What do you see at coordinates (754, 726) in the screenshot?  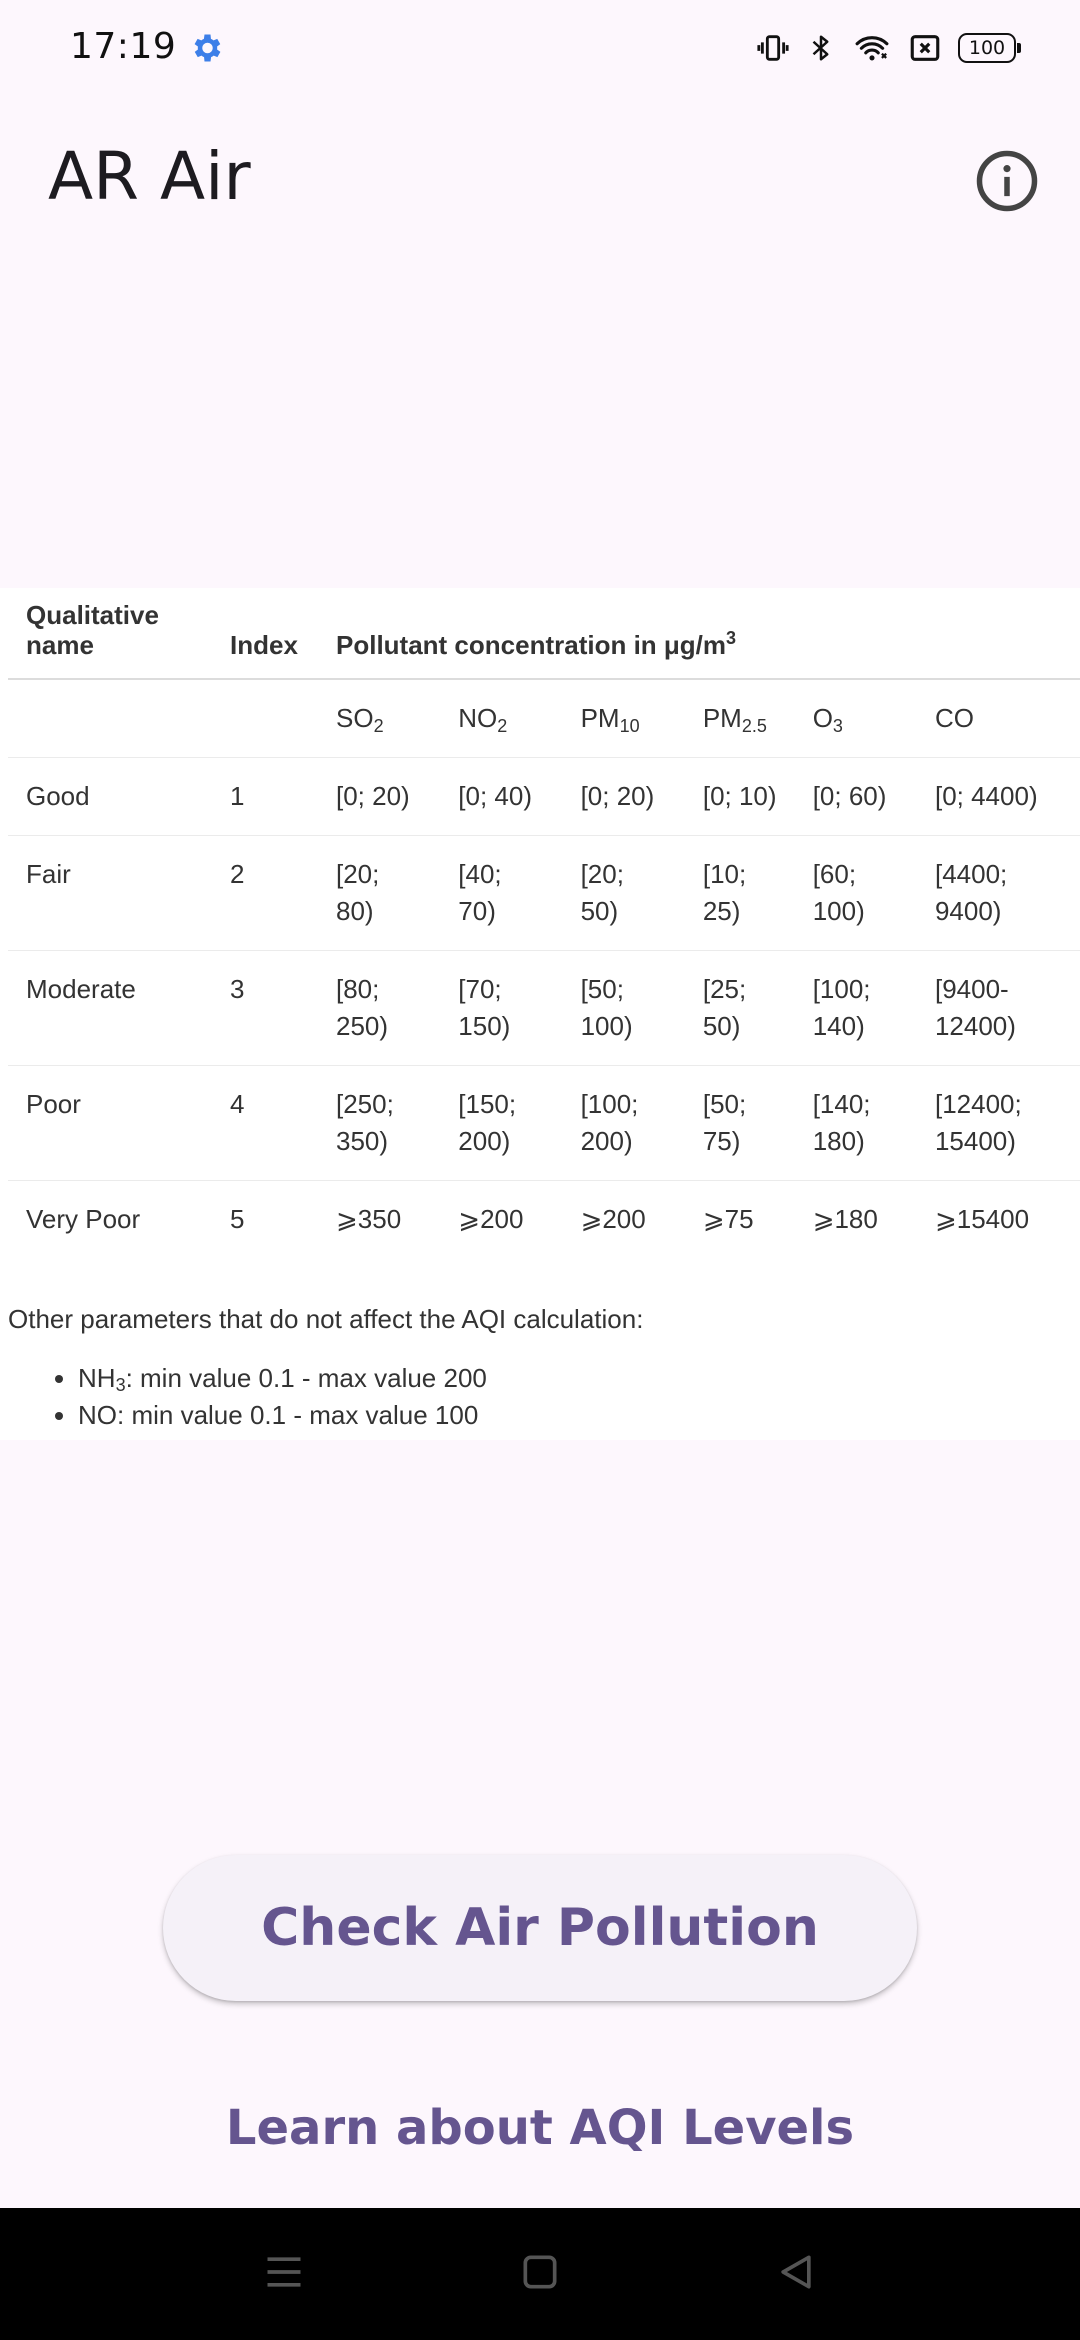 I see `pollutant-subscript: 2.5` at bounding box center [754, 726].